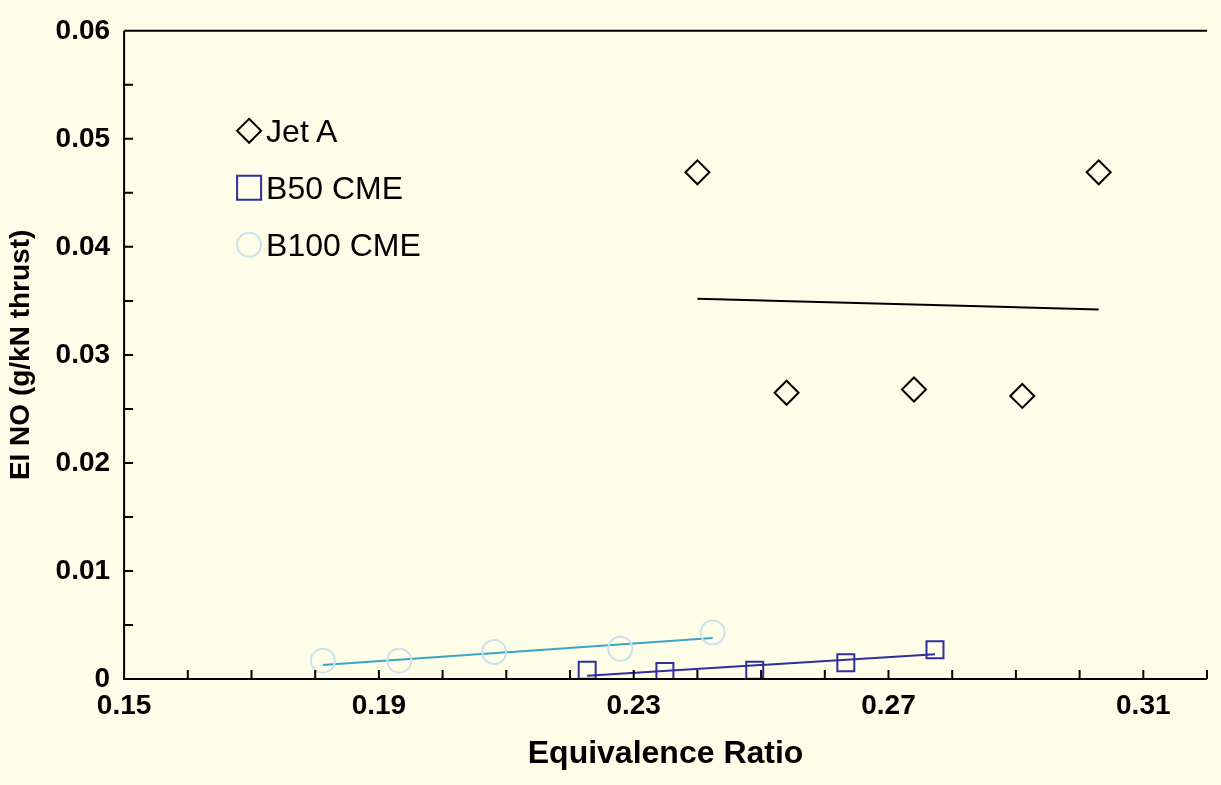  I want to click on legend-label: Jet A, so click(302, 130).